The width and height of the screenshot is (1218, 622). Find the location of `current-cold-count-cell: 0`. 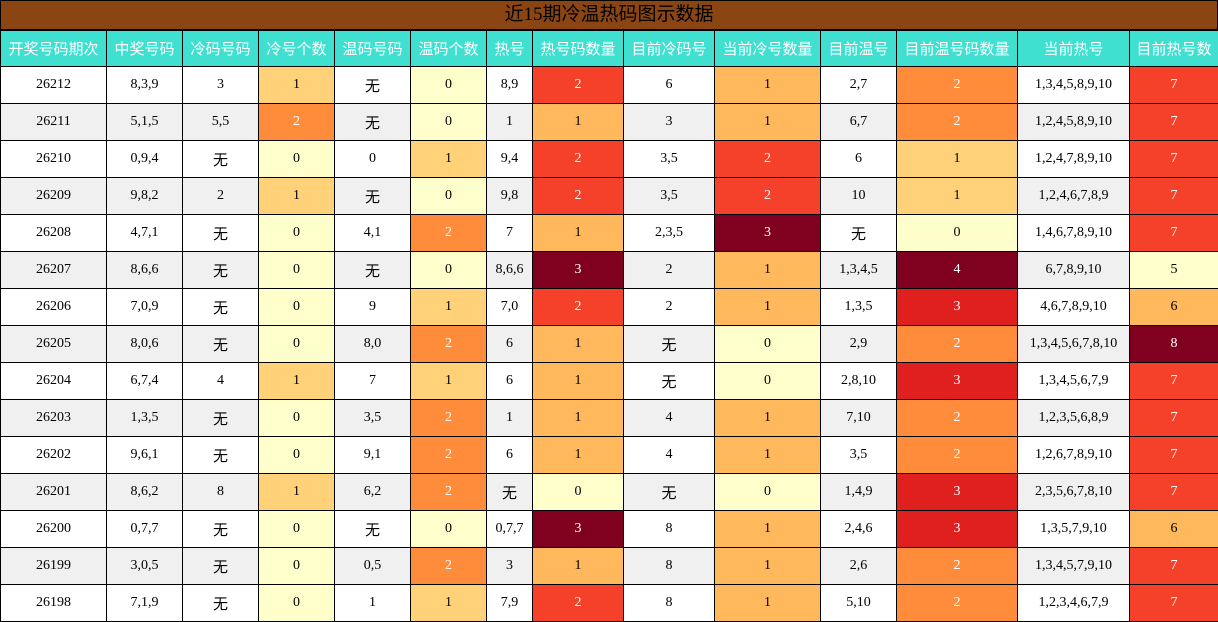

current-cold-count-cell: 0 is located at coordinates (767, 344).